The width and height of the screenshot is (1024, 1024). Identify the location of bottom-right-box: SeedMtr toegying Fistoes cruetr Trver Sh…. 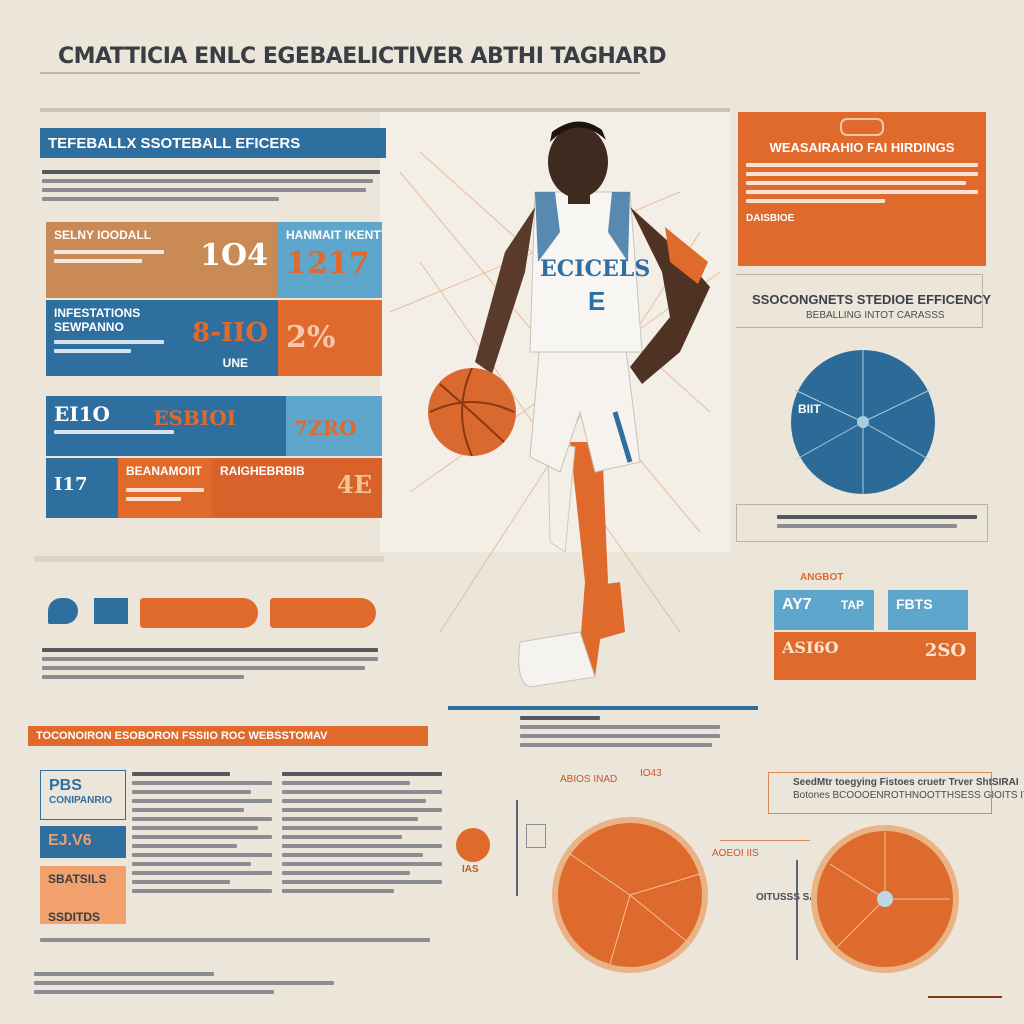
(896, 793).